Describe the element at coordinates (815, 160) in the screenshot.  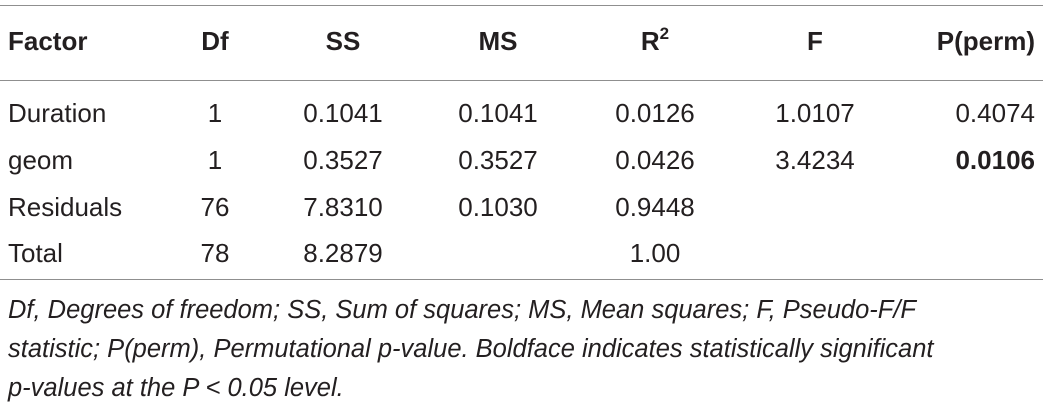
I see `cell-f: 3.4234` at that location.